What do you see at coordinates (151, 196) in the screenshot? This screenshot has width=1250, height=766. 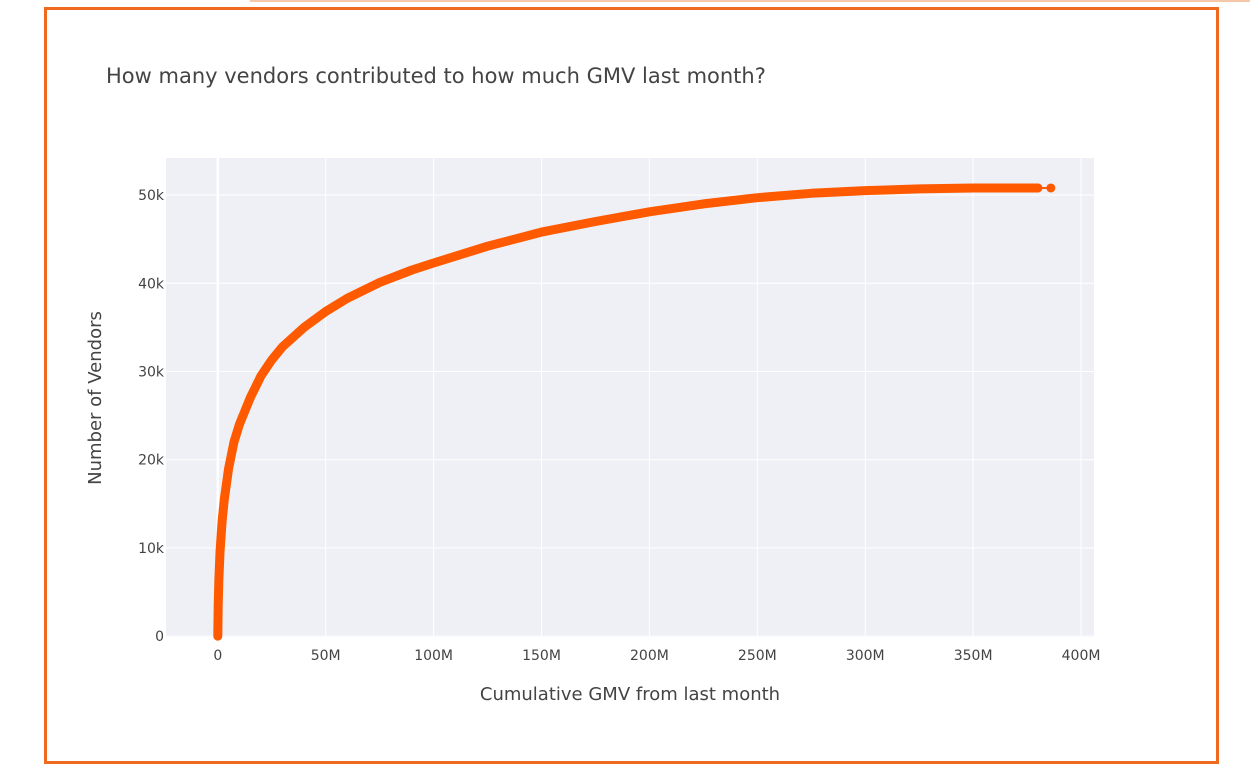 I see `y-tick-label: 50k` at bounding box center [151, 196].